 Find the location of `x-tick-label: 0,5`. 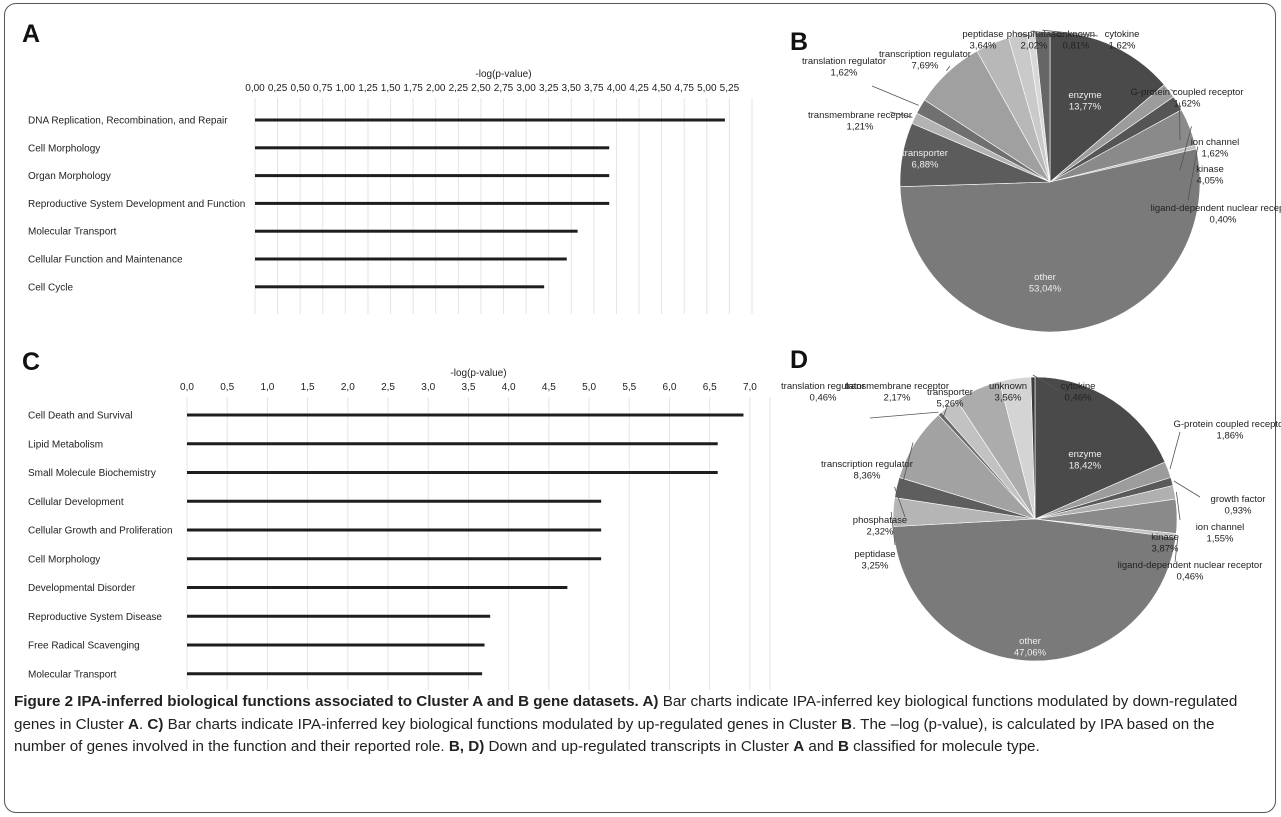

x-tick-label: 0,5 is located at coordinates (227, 387).